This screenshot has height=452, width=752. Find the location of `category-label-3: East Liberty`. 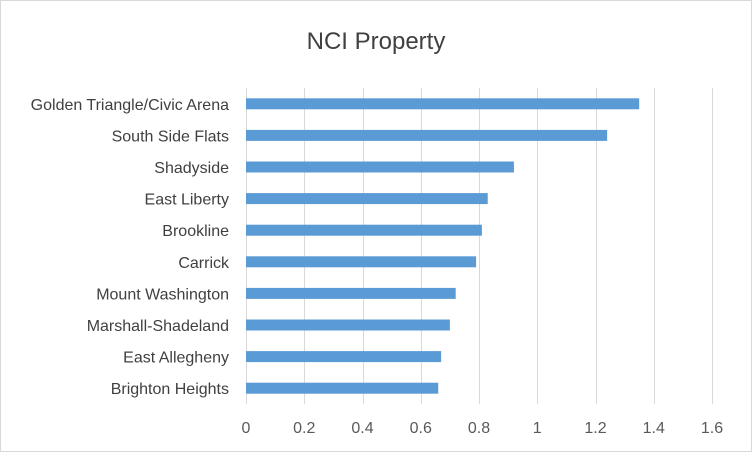

category-label-3: East Liberty is located at coordinates (187, 200).